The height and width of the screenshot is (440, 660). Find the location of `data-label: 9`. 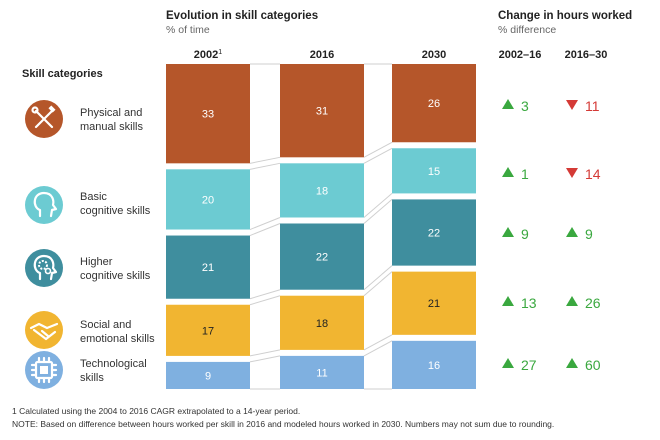

data-label: 9 is located at coordinates (208, 376).